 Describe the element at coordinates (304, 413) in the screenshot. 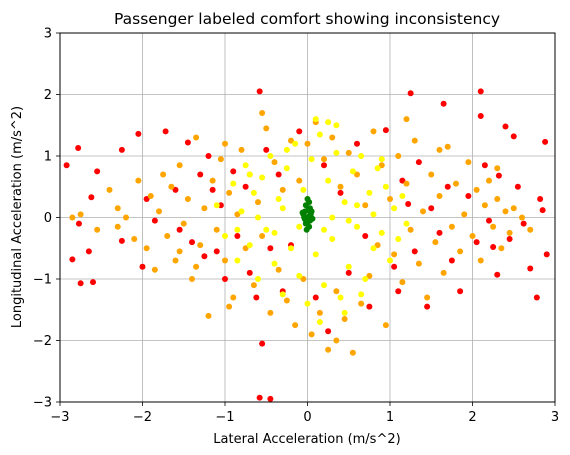

I see `x-axis-ticks: −3 −2 −1 0 1 2 3` at that location.